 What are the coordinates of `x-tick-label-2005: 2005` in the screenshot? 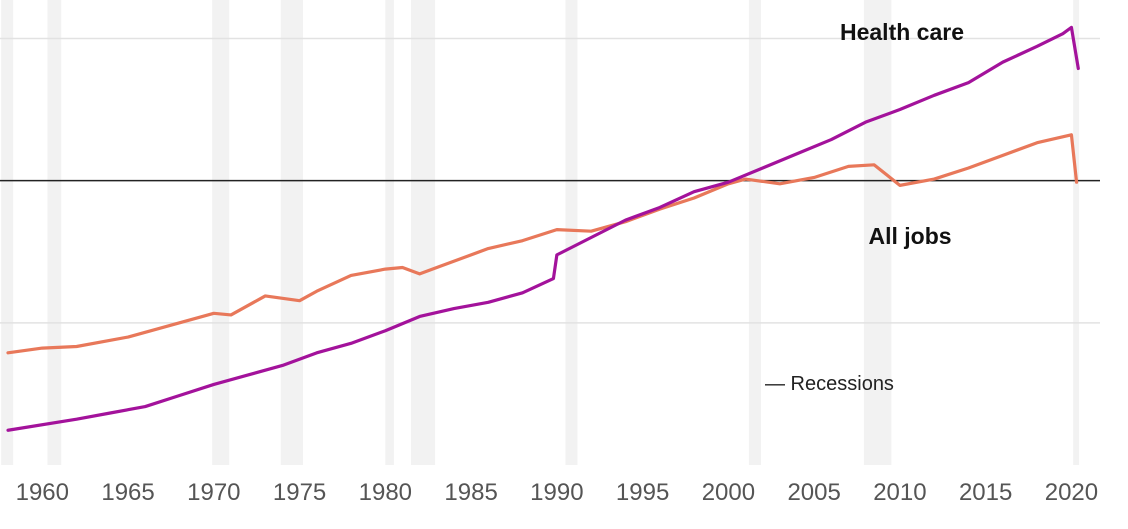 It's located at (813, 492).